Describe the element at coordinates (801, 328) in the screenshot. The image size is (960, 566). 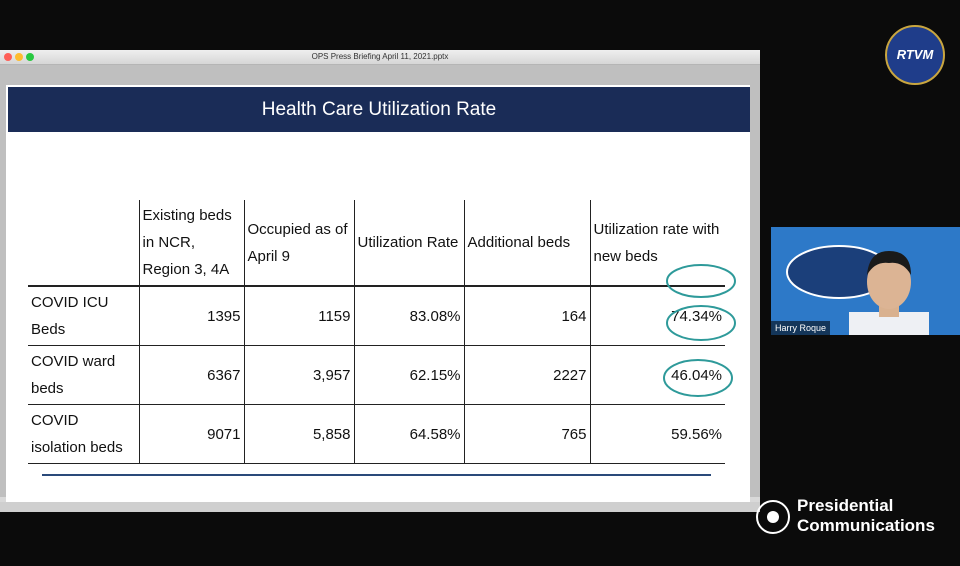
I see `participant-name: Harry Roque` at that location.